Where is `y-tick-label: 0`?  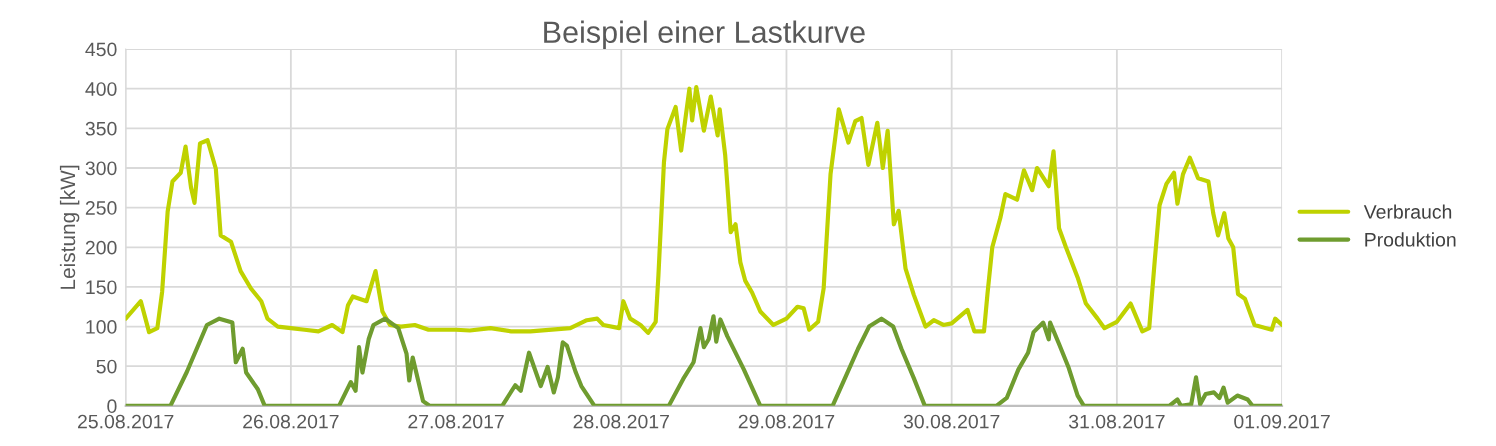 y-tick-label: 0 is located at coordinates (112, 406).